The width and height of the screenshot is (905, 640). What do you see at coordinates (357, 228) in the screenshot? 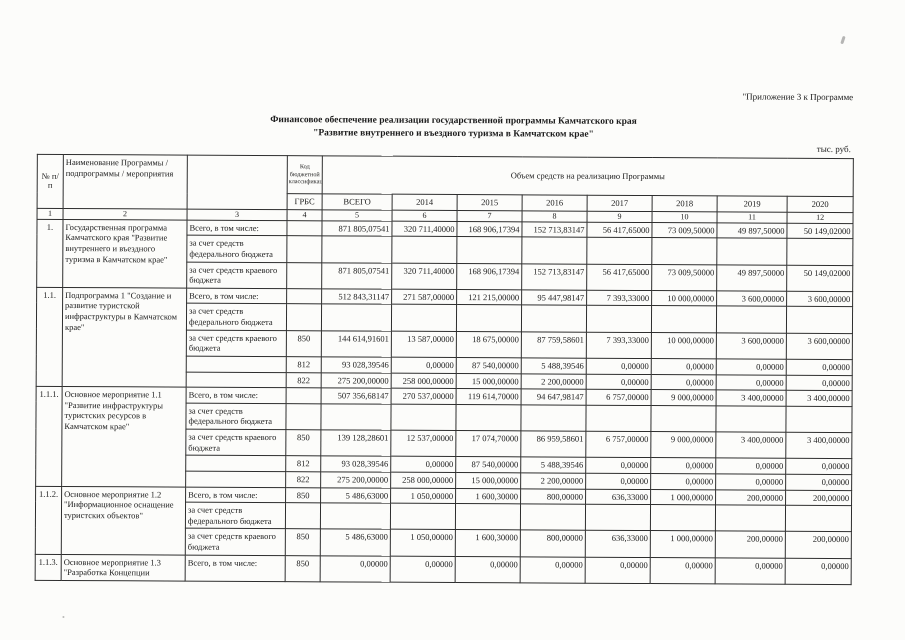
I see `row-value: 871 805,07541` at bounding box center [357, 228].